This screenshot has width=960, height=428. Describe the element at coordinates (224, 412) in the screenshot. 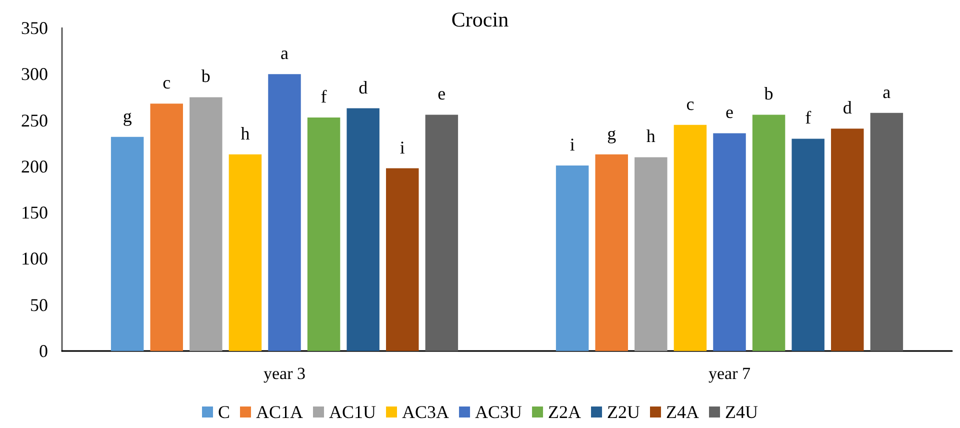

I see `legend-label: C` at that location.